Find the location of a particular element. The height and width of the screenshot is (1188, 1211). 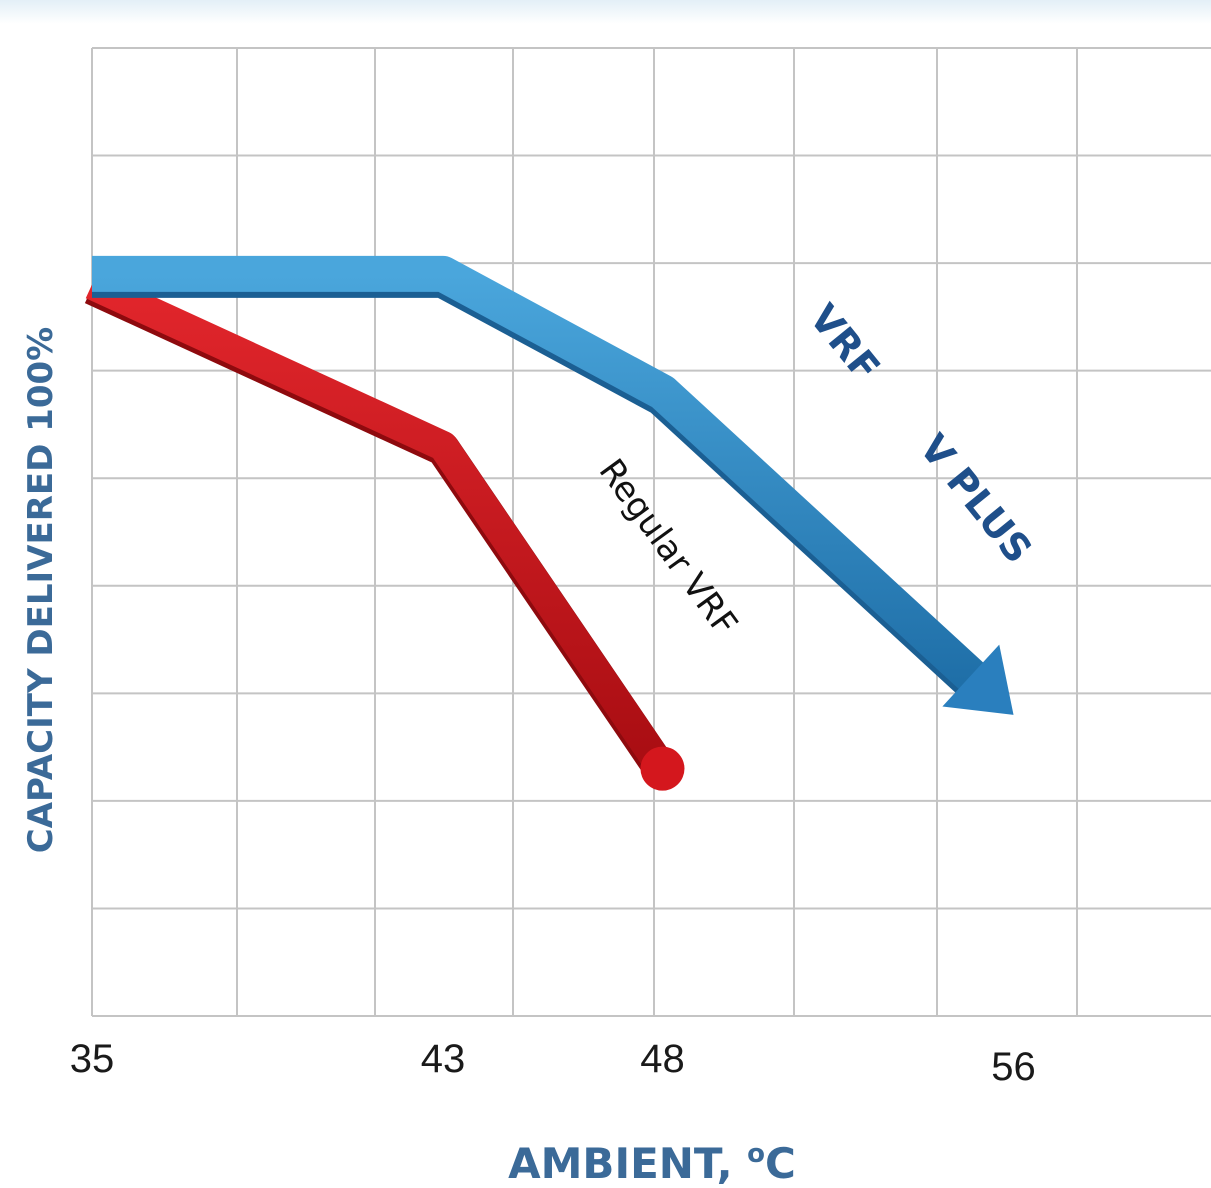

x-axis-title-degree: o is located at coordinates (756, 1154).